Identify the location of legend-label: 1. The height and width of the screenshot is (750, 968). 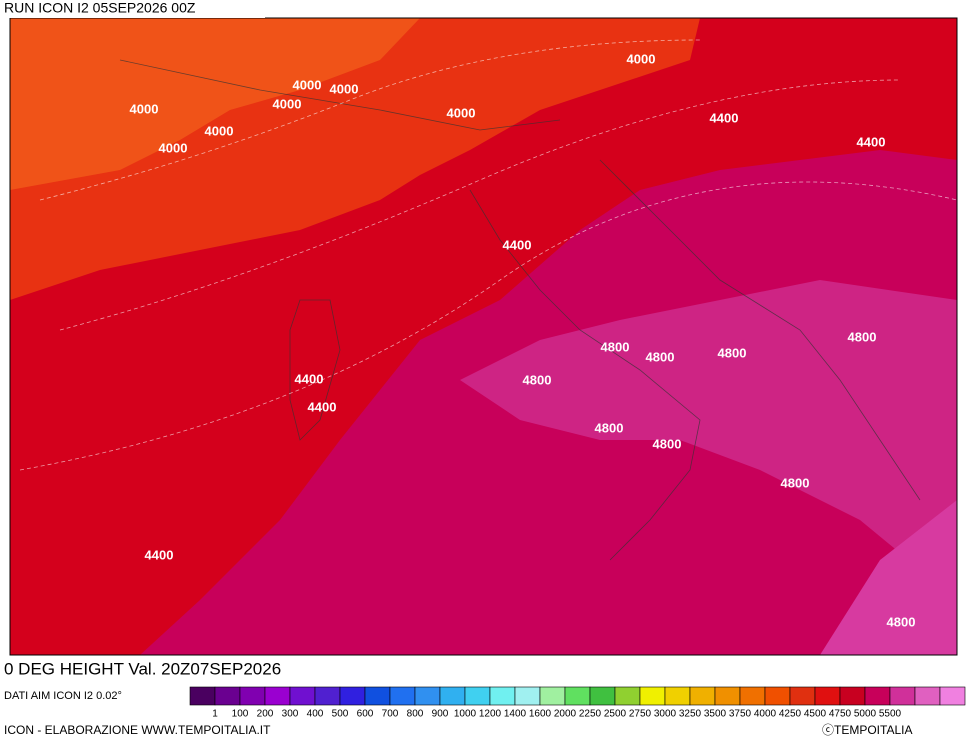
(215, 714).